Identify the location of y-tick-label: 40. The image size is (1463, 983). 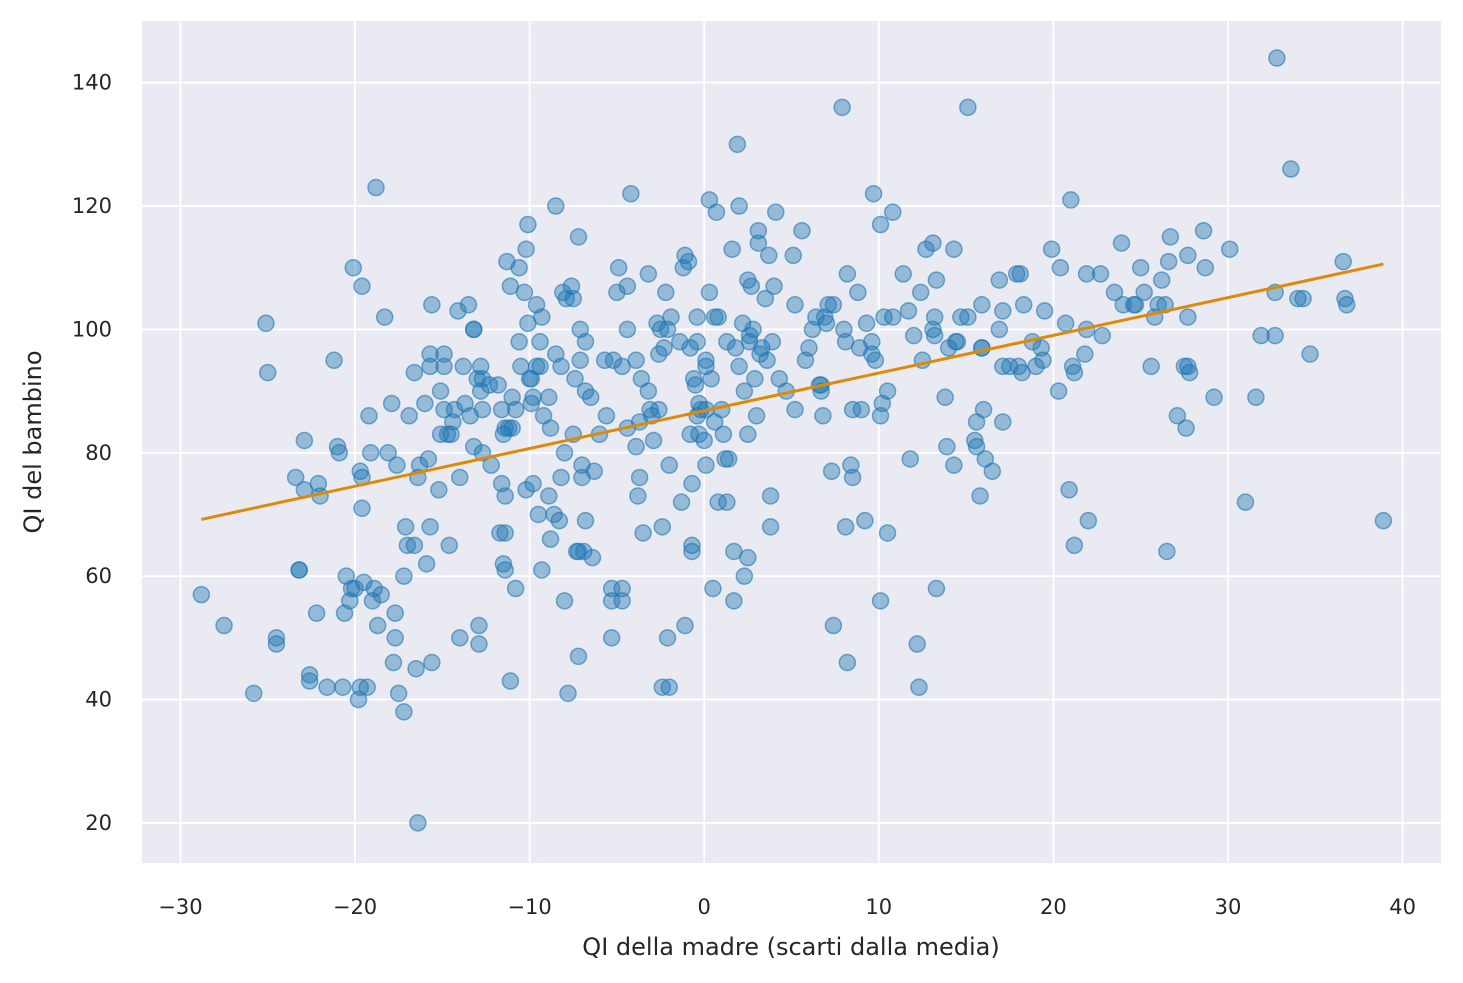
(98, 700).